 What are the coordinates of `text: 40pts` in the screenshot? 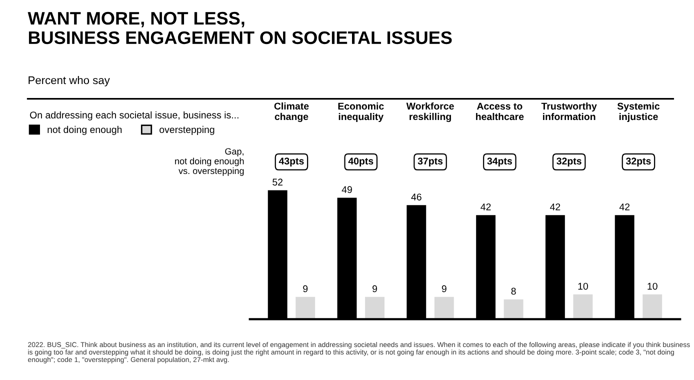 It's located at (361, 162).